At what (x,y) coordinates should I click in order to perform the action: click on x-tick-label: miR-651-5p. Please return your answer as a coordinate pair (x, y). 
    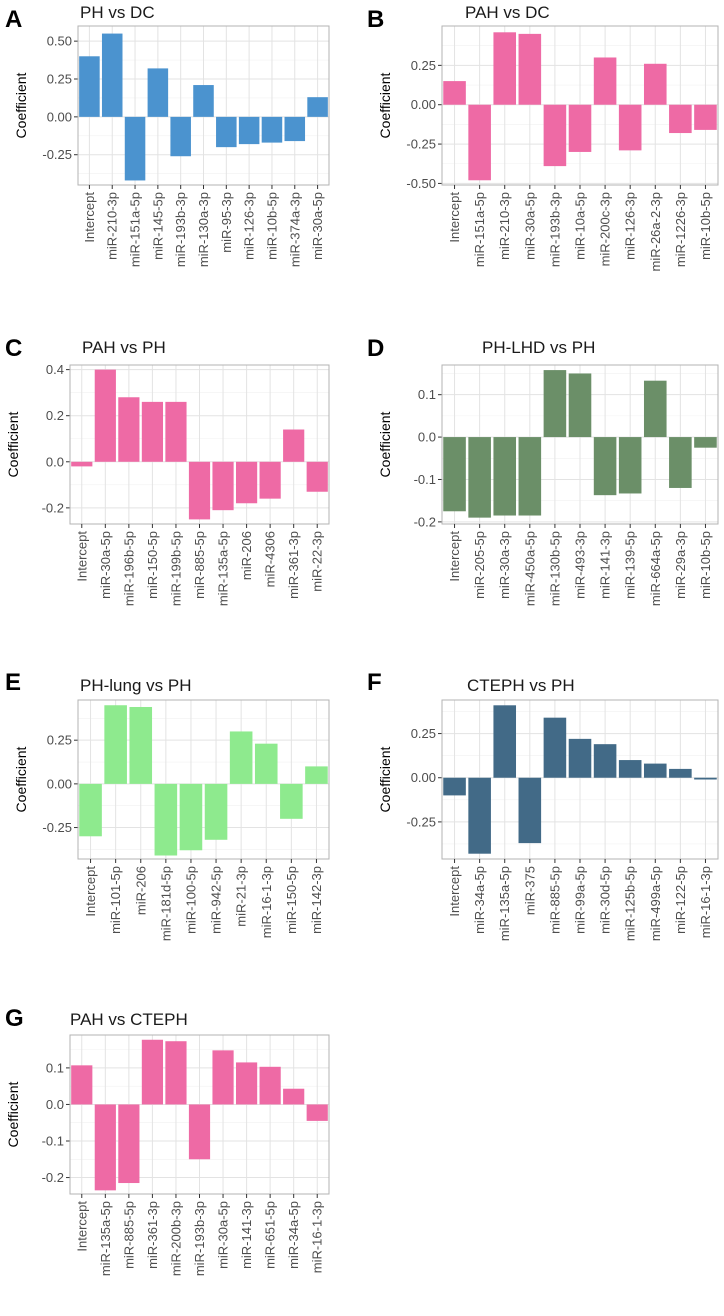
    Looking at the image, I should click on (270, 1235).